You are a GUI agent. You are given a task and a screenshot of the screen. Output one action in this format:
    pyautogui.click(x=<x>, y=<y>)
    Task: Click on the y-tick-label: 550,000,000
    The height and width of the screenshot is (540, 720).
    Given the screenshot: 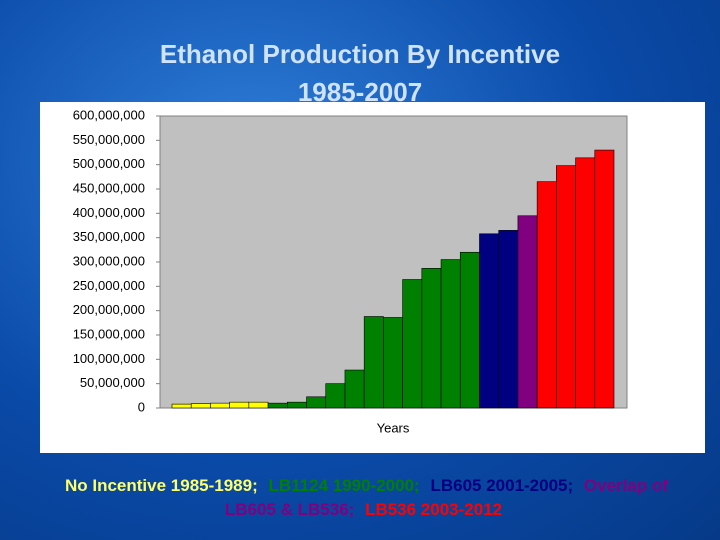 What is the action you would take?
    pyautogui.click(x=109, y=139)
    